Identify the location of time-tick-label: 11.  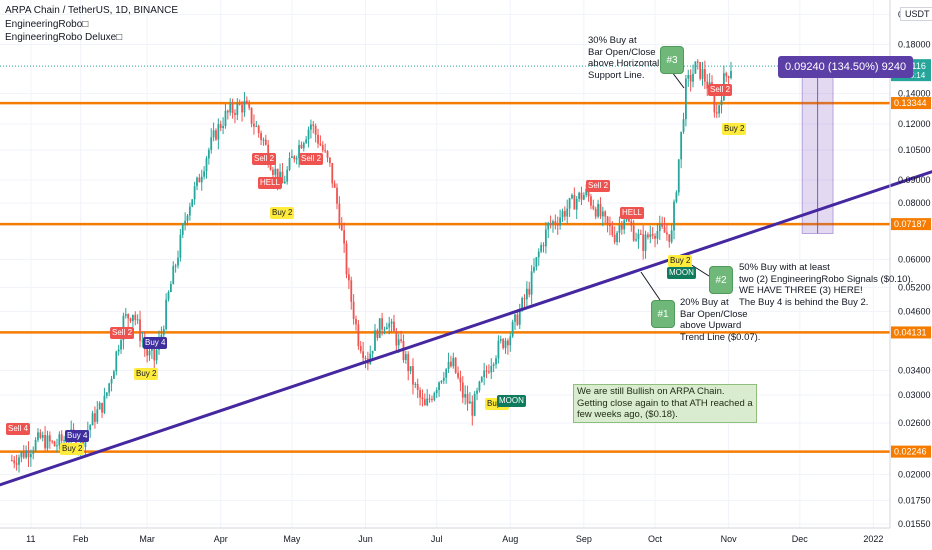
(30, 539).